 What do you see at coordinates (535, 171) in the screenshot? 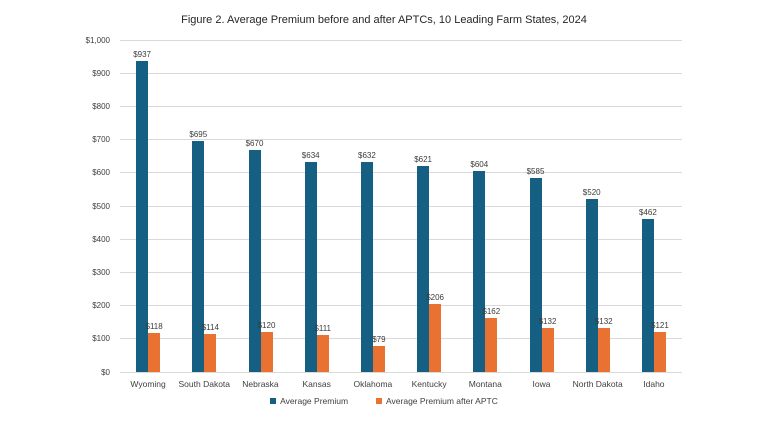
I see `data-label: $585` at bounding box center [535, 171].